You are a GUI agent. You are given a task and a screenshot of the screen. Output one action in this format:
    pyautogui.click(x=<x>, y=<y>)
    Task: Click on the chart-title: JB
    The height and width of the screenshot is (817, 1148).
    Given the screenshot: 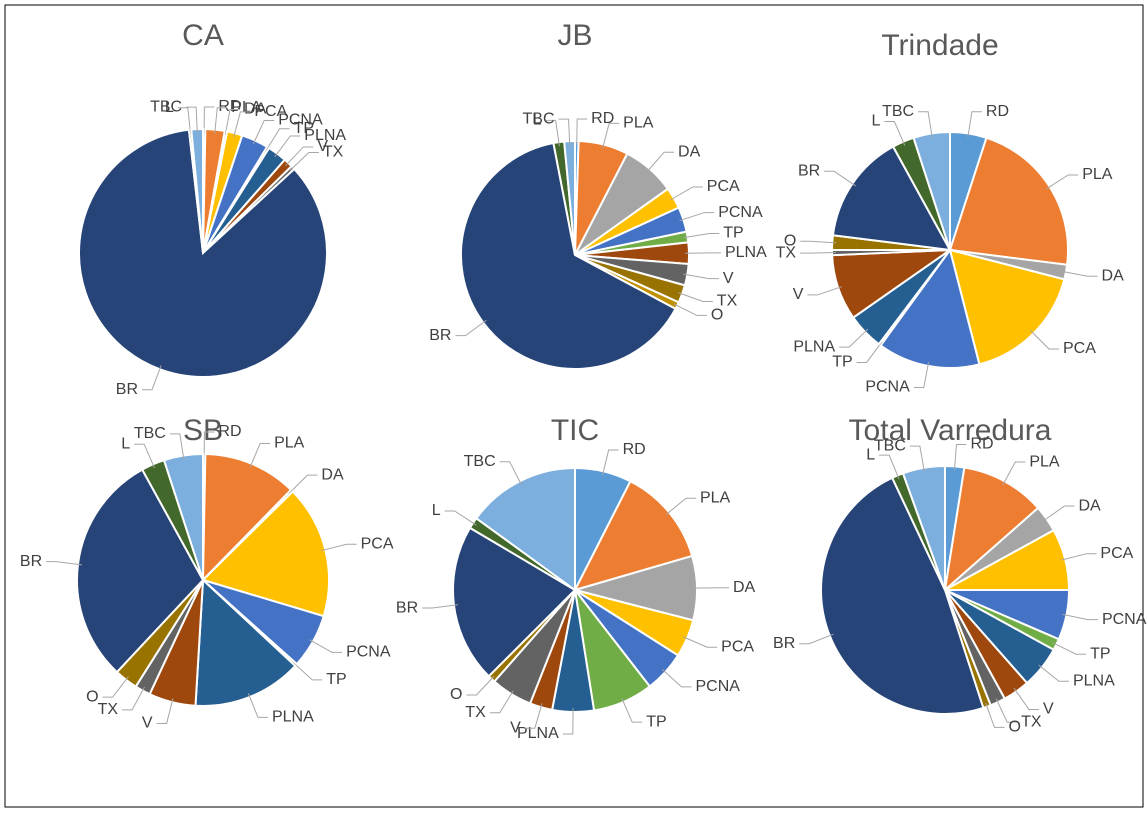 What is the action you would take?
    pyautogui.click(x=574, y=35)
    